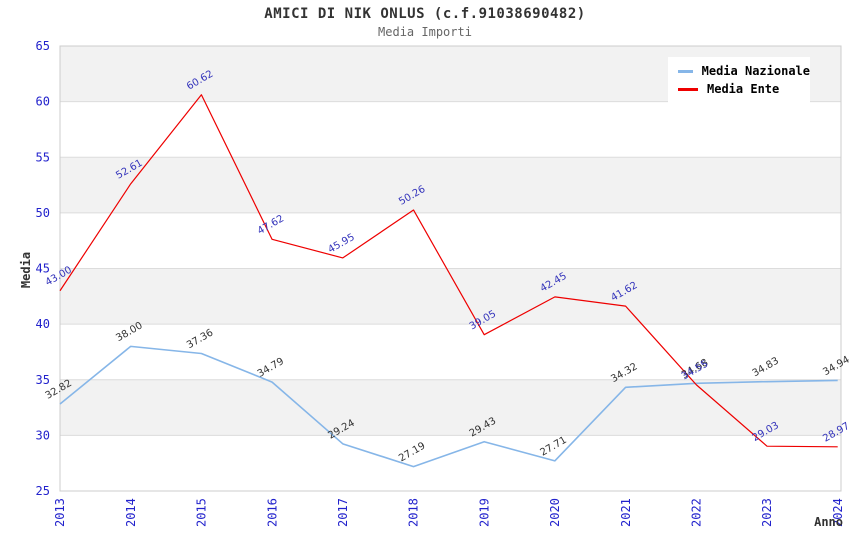 The height and width of the screenshot is (550, 850). Describe the element at coordinates (626, 512) in the screenshot. I see `x-tick-label: 2021` at that location.